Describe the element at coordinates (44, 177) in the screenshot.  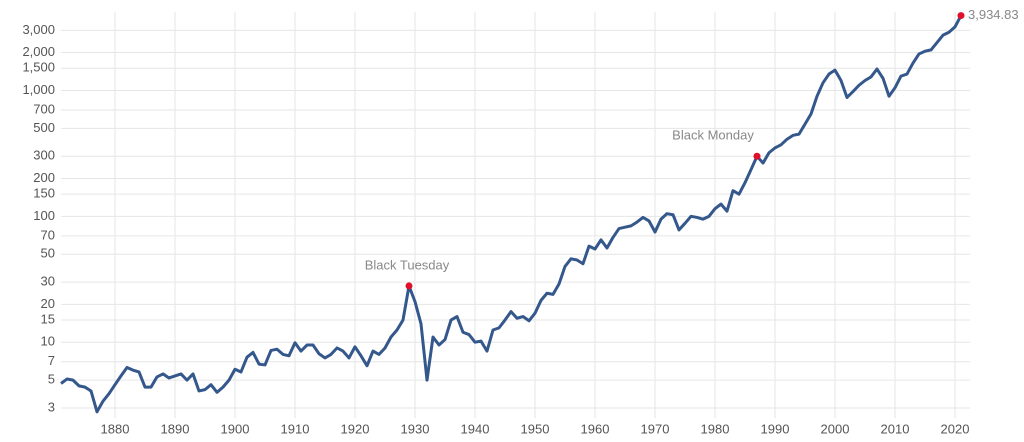
I see `y-tick-label: 200` at that location.